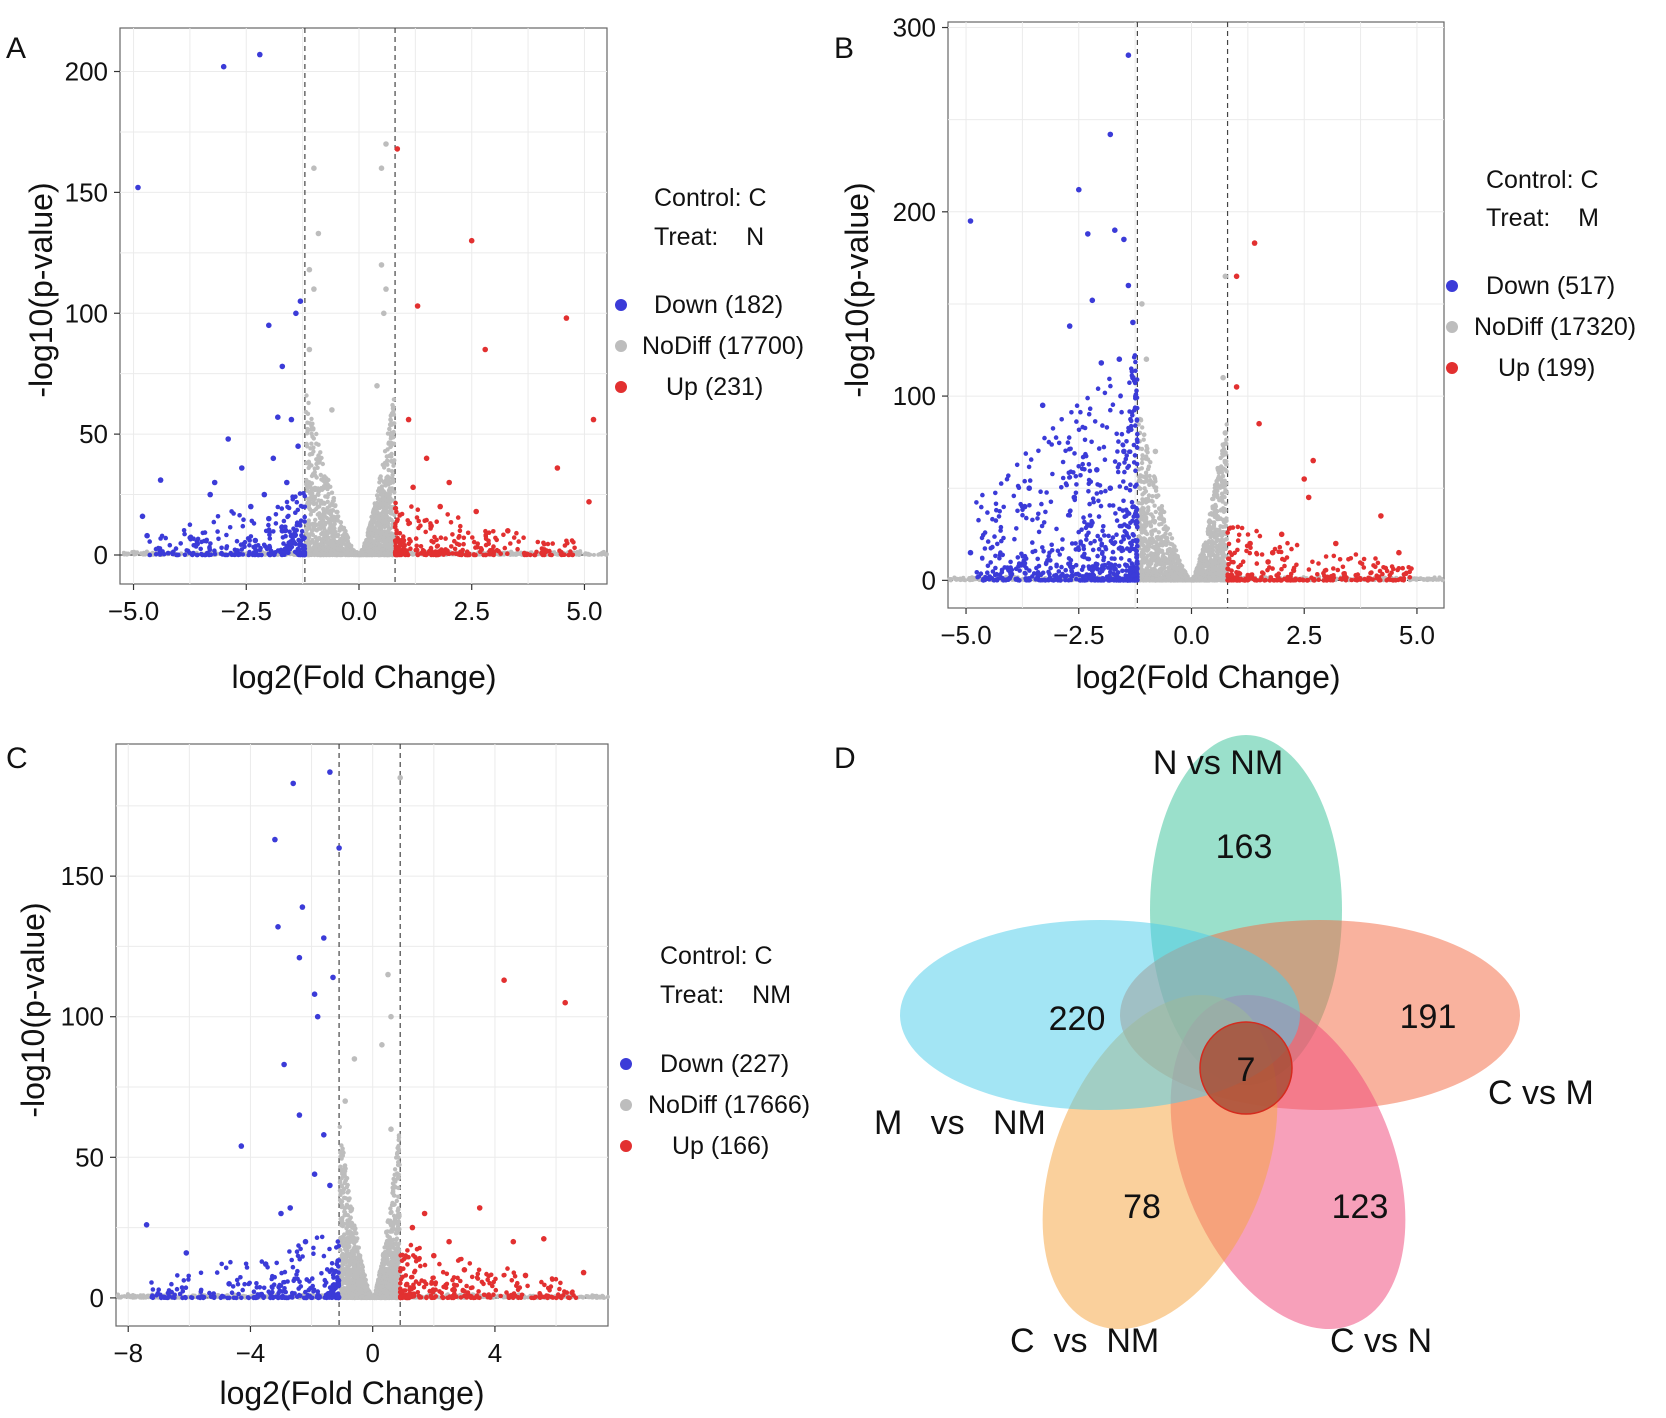  What do you see at coordinates (86, 72) in the screenshot?
I see `panel-a-ytick-label: 200` at bounding box center [86, 72].